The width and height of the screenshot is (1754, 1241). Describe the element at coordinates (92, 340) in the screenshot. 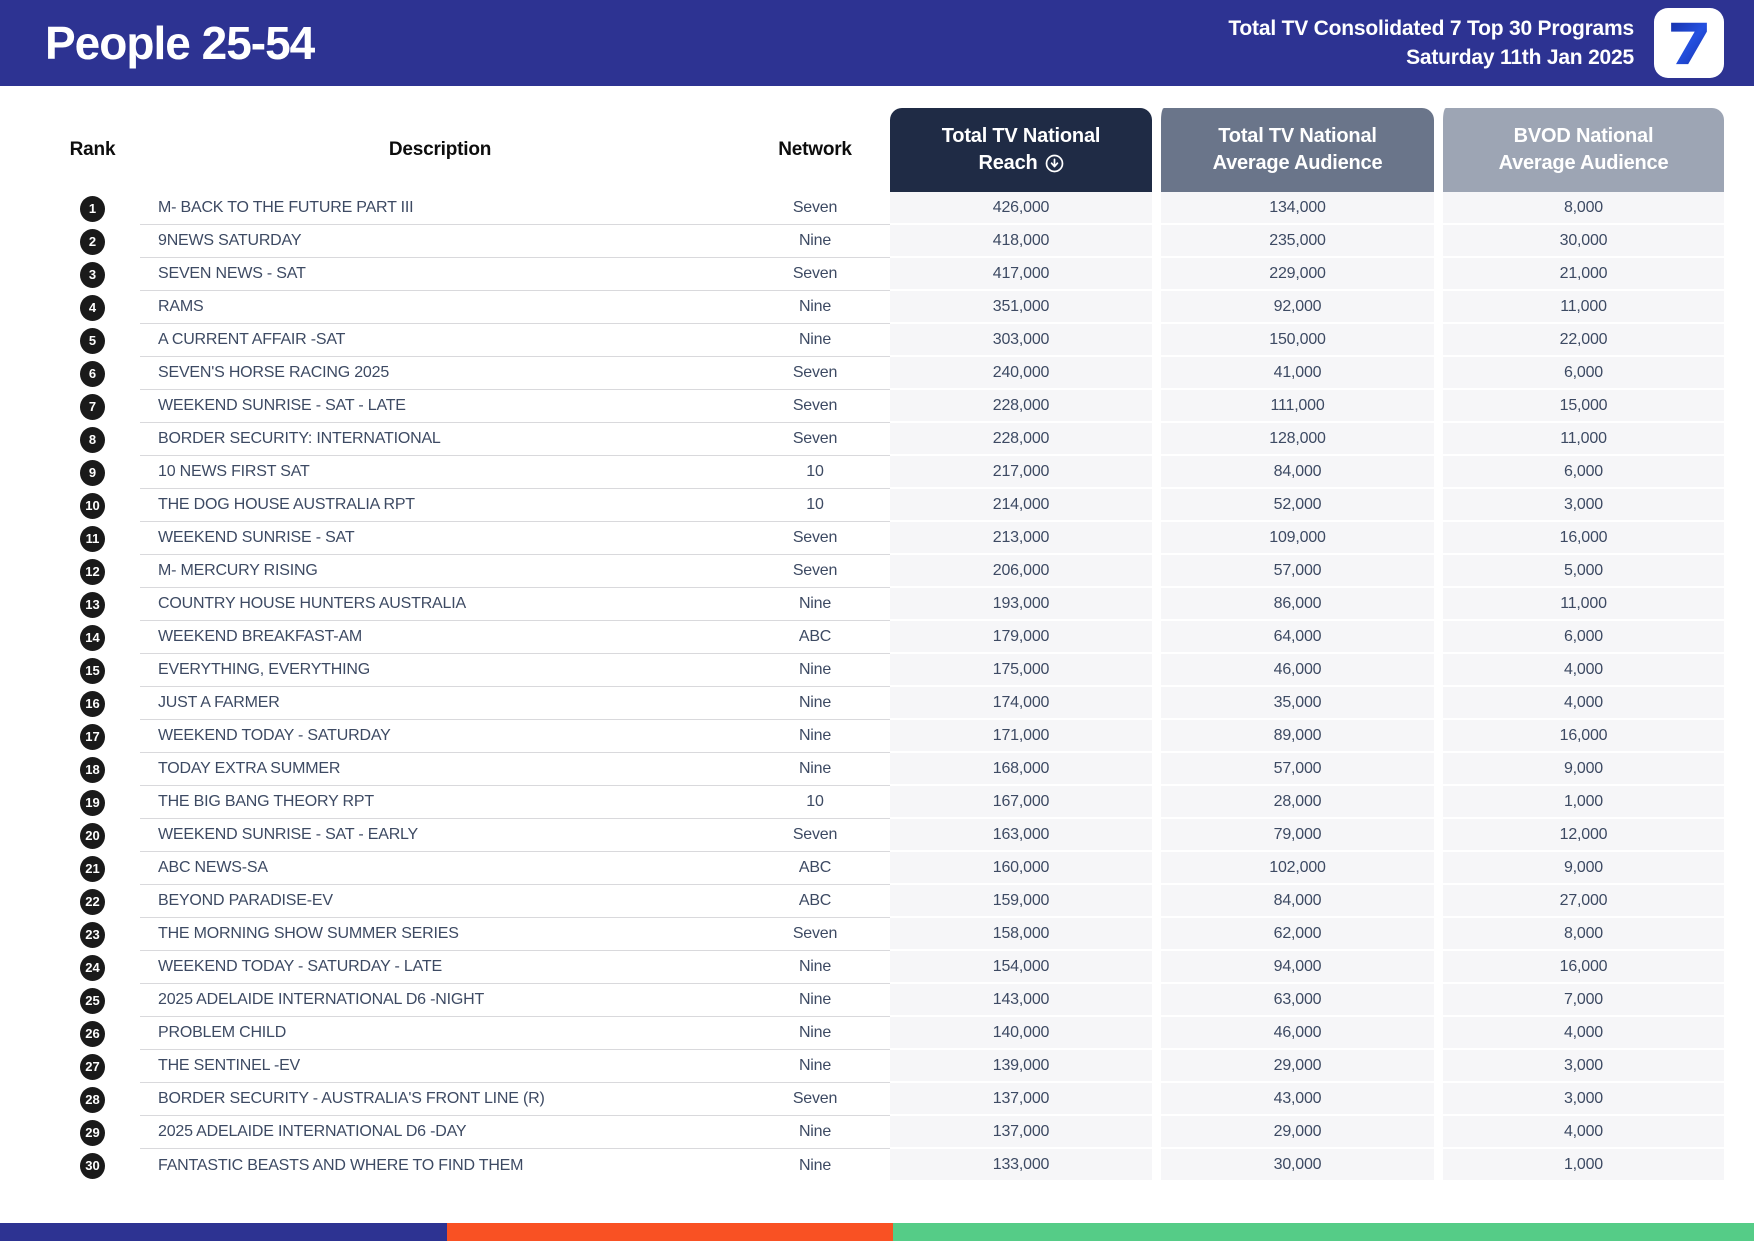

I see `rank-badge: 5` at that location.